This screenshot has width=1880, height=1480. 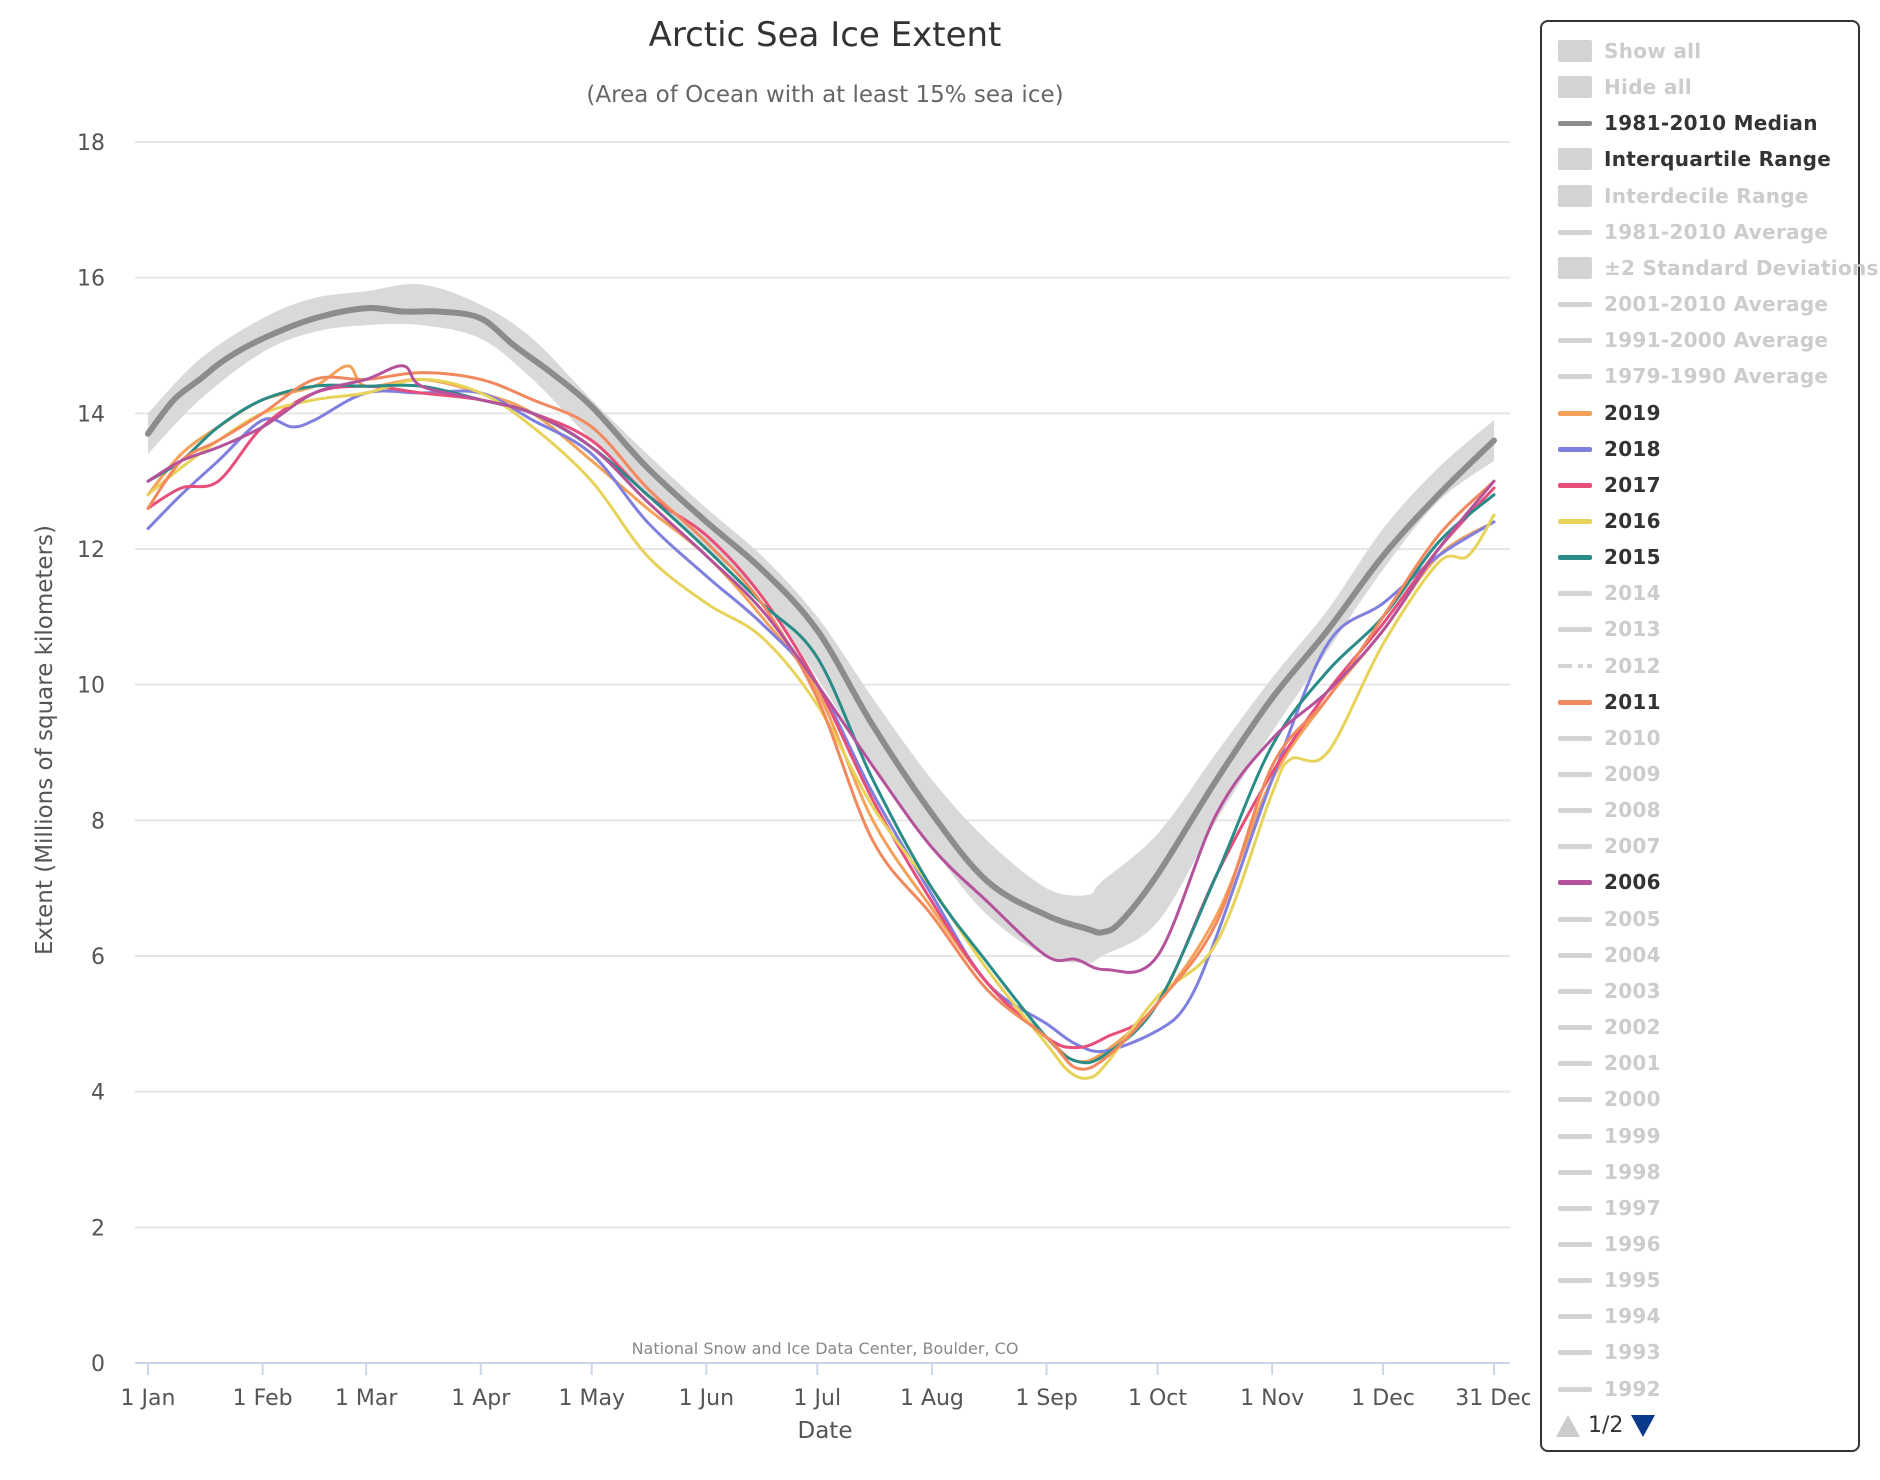 What do you see at coordinates (1609, 810) in the screenshot?
I see `legend-item-2008: 2008` at bounding box center [1609, 810].